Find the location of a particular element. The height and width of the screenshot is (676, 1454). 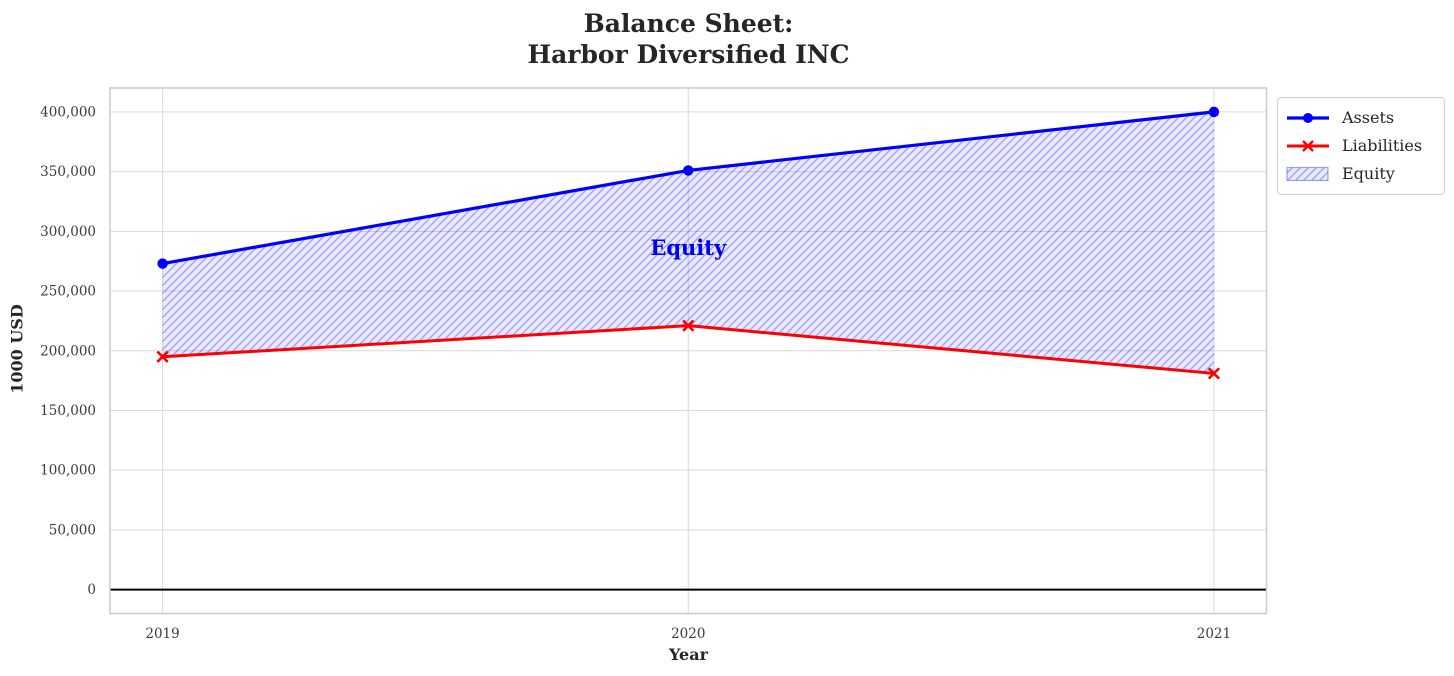

y-tick-label-150,000: 150,000 is located at coordinates (68, 411).